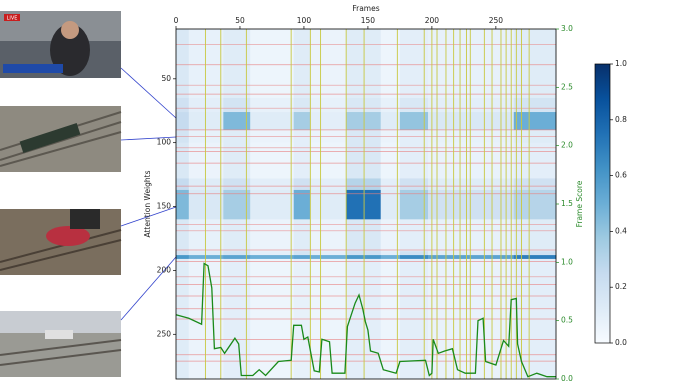  I want to click on colorbar-tick-label: 0.6, so click(621, 175).